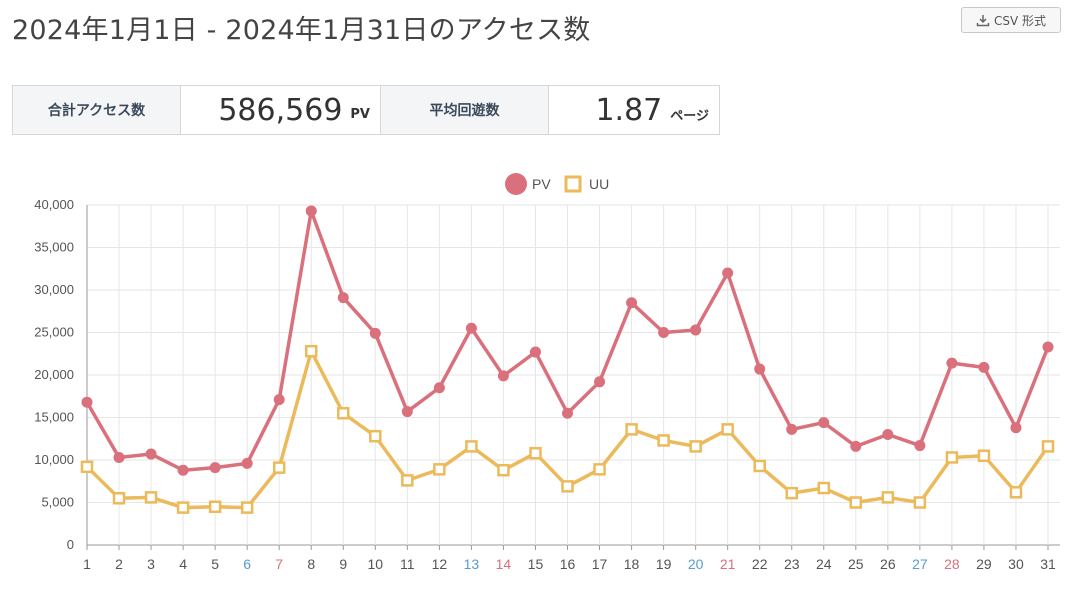 Image resolution: width=1089 pixels, height=596 pixels. Describe the element at coordinates (1011, 20) in the screenshot. I see `csv-export-button: CSV 形式` at that location.